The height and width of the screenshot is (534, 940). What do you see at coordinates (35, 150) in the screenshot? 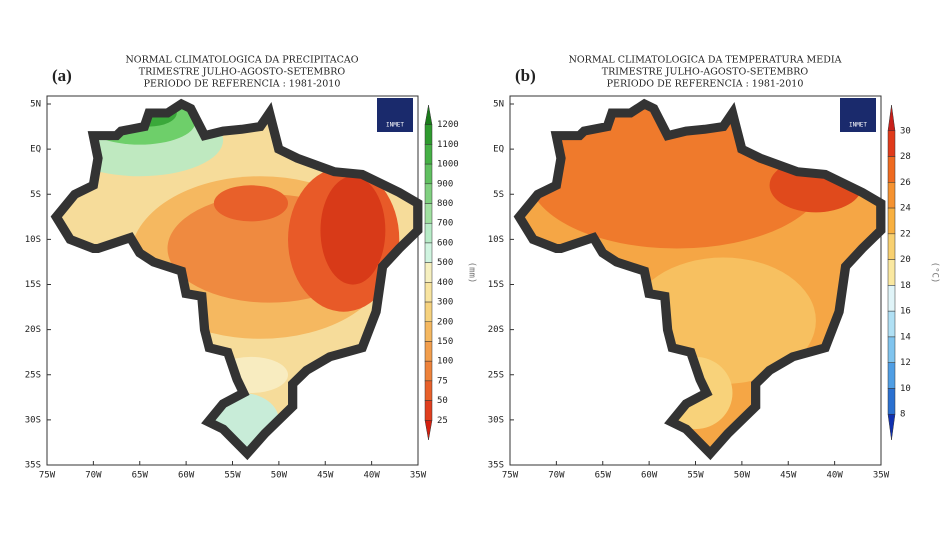
I see `lat-tick-label: EQ` at bounding box center [35, 150].